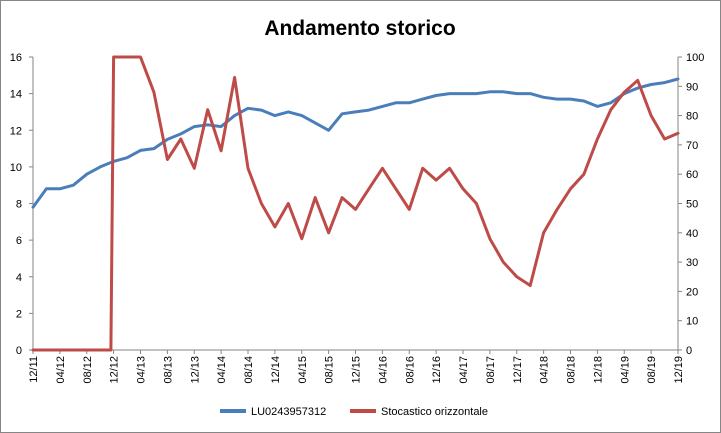 The width and height of the screenshot is (721, 433). Describe the element at coordinates (142, 370) in the screenshot. I see `x-tick-label: 04/13` at that location.